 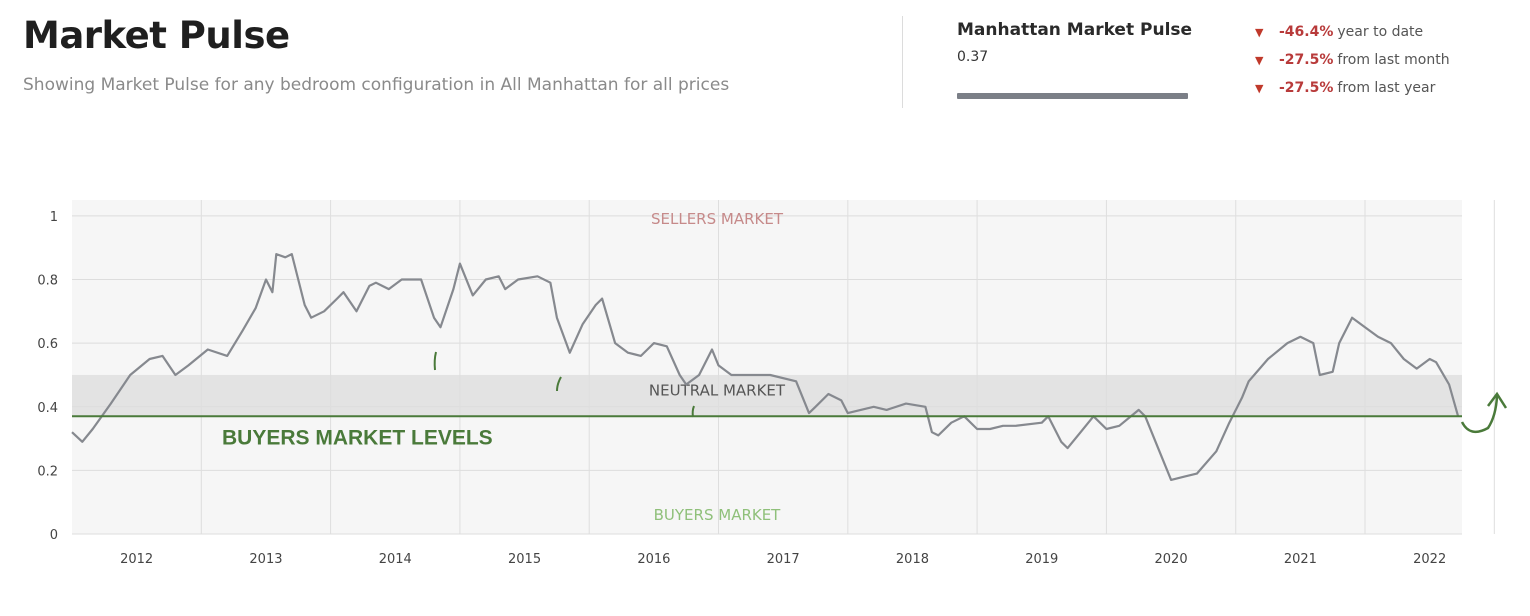 What do you see at coordinates (912, 559) in the screenshot?
I see `x-tick-label: 2018` at bounding box center [912, 559].